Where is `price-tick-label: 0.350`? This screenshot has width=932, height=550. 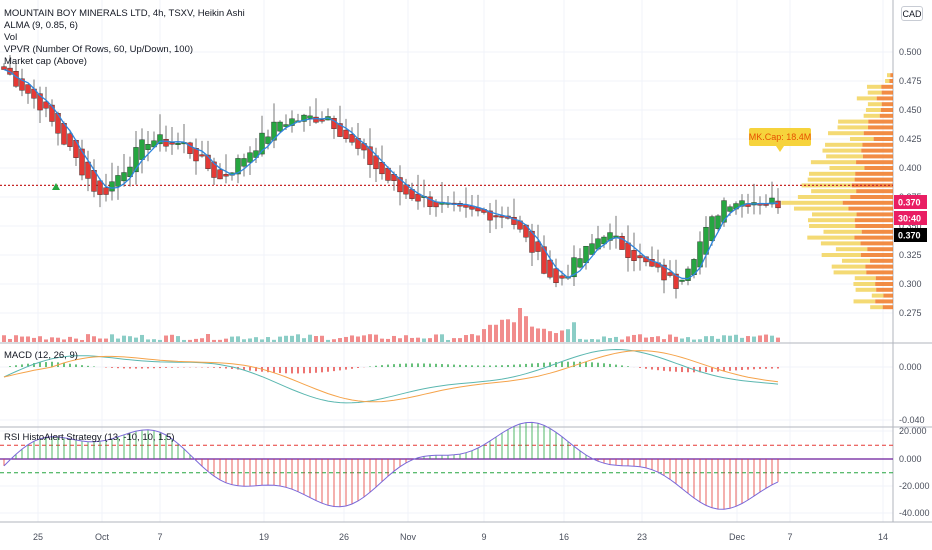
price-tick-label: 0.350 is located at coordinates (910, 226).